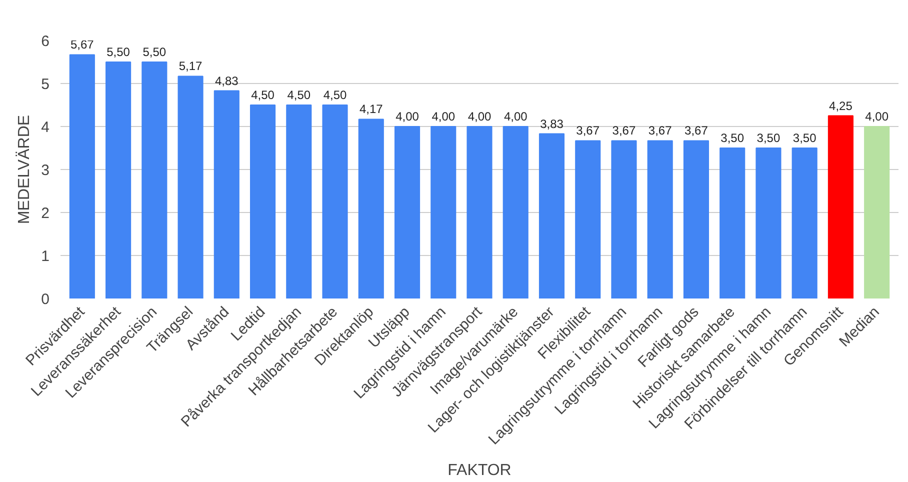  I want to click on x-axis-title: FAKTOR, so click(480, 471).